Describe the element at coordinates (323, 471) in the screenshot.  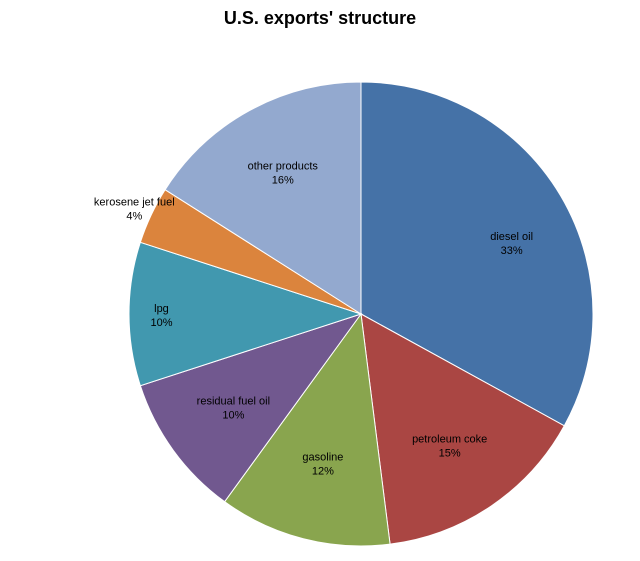
I see `slice-label-percent: 12%` at that location.